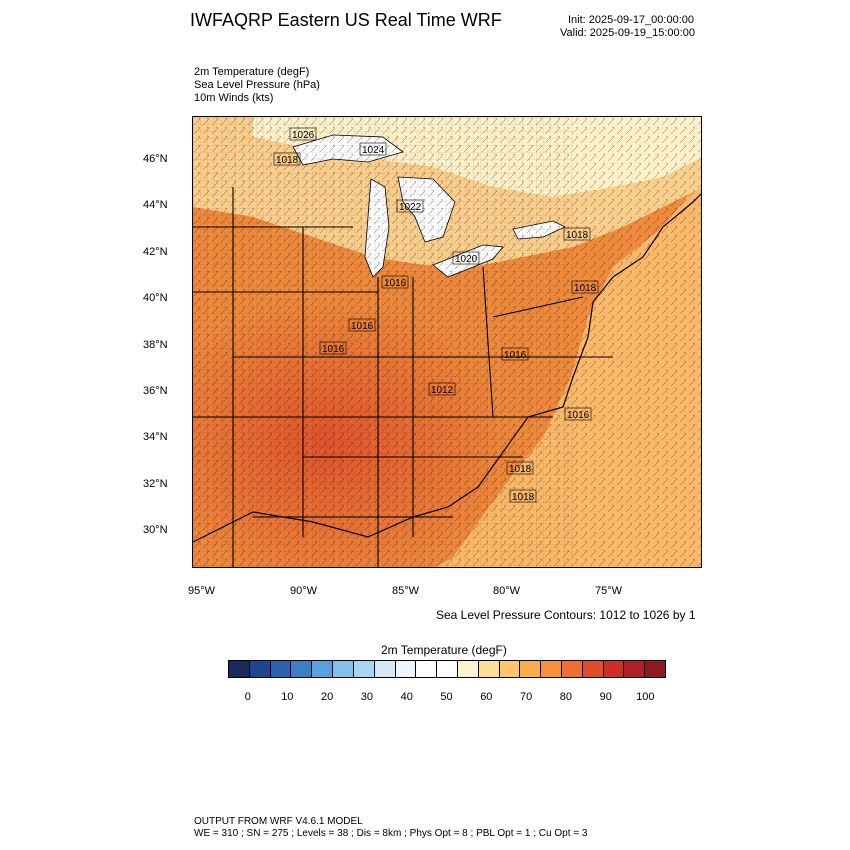  I want to click on pressure-label: 1026, so click(303, 135).